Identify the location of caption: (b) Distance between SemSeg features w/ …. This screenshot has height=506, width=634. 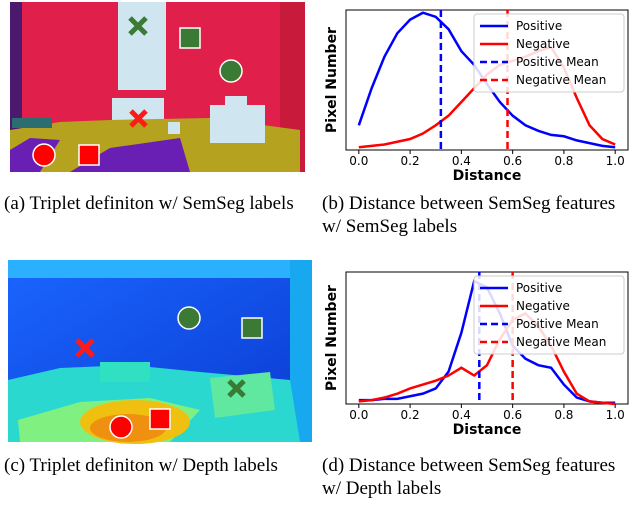
(469, 215).